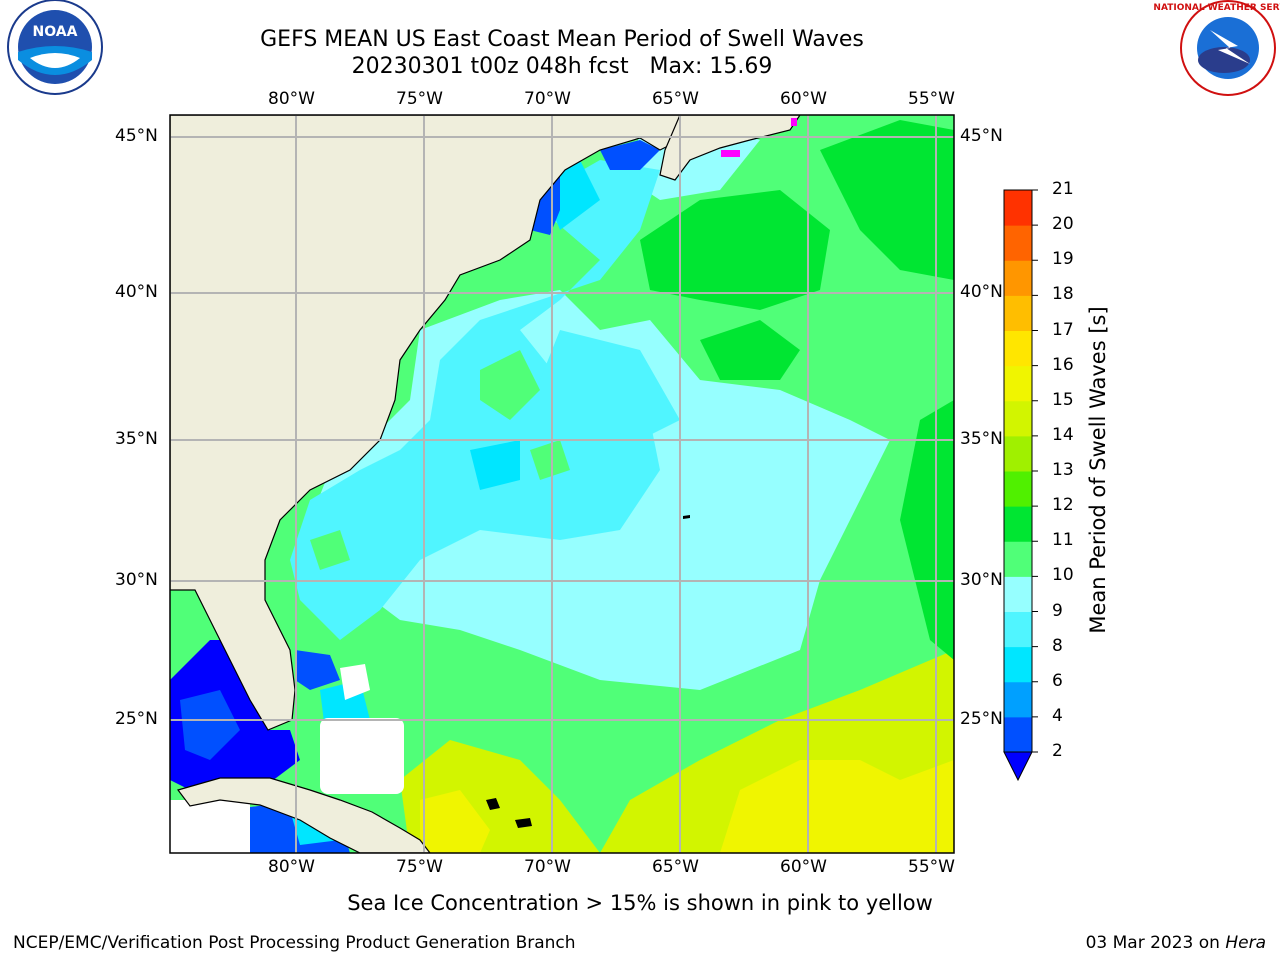 Image resolution: width=1280 pixels, height=960 pixels. I want to click on noaa-logo: NOAA, so click(55, 47).